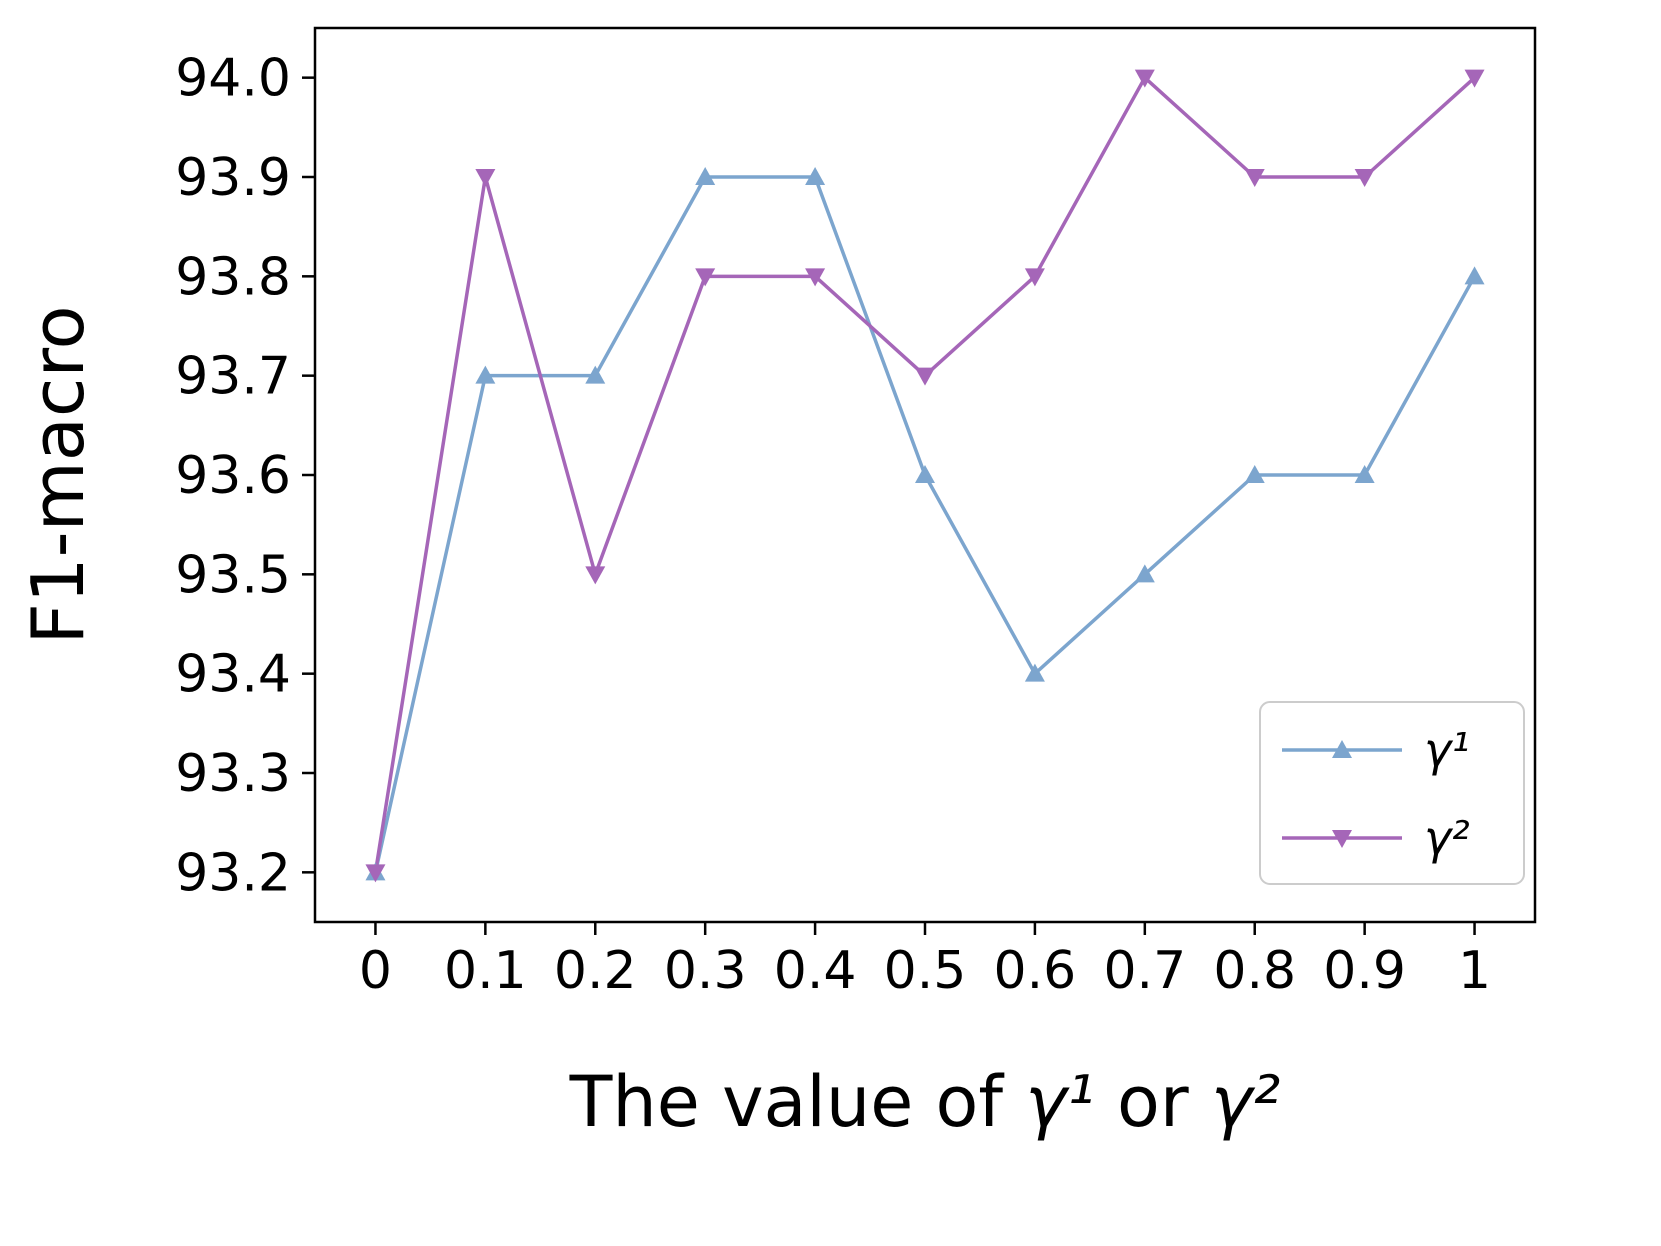  Describe the element at coordinates (1364, 971) in the screenshot. I see `x-tick-label: 0.9` at that location.